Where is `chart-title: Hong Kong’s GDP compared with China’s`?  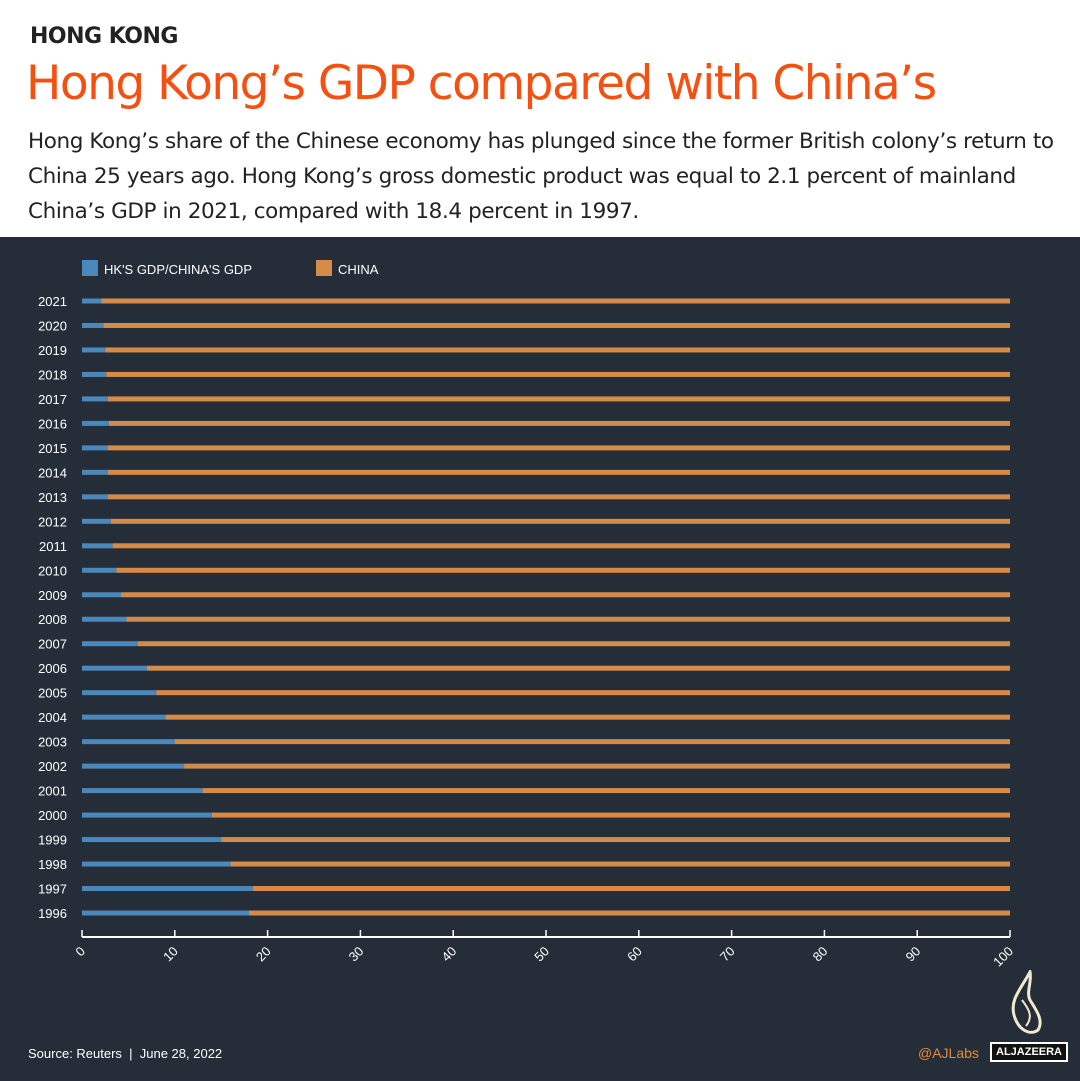
chart-title: Hong Kong’s GDP compared with China’s is located at coordinates (481, 83).